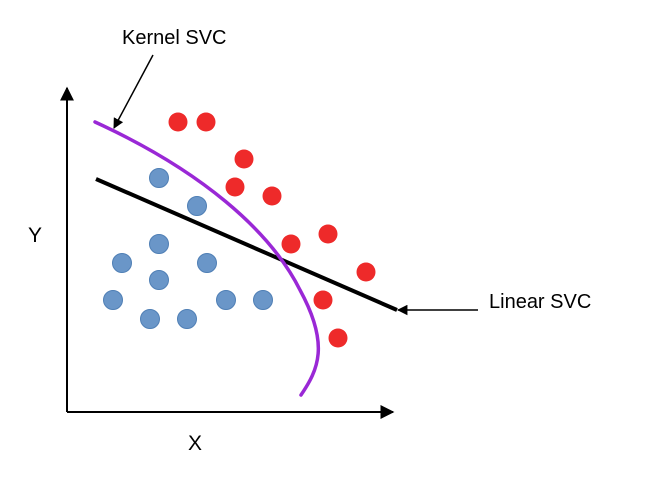 This screenshot has height=502, width=647. Describe the element at coordinates (133, 91) in the screenshot. I see `kernel-callout-arrow` at that location.